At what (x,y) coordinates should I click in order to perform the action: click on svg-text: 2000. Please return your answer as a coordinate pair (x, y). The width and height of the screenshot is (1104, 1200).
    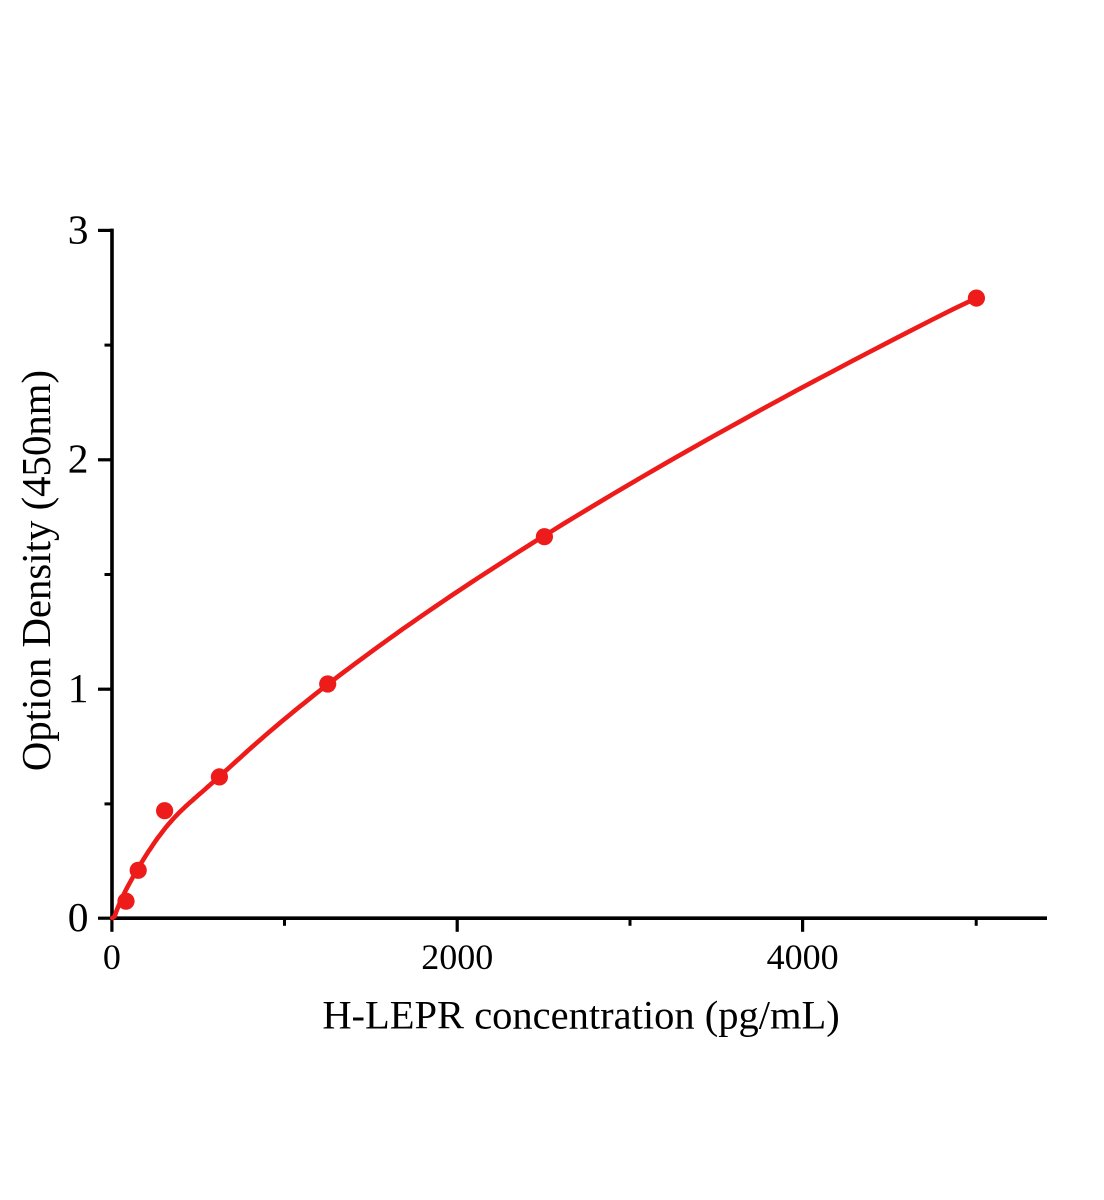
    Looking at the image, I should click on (457, 957).